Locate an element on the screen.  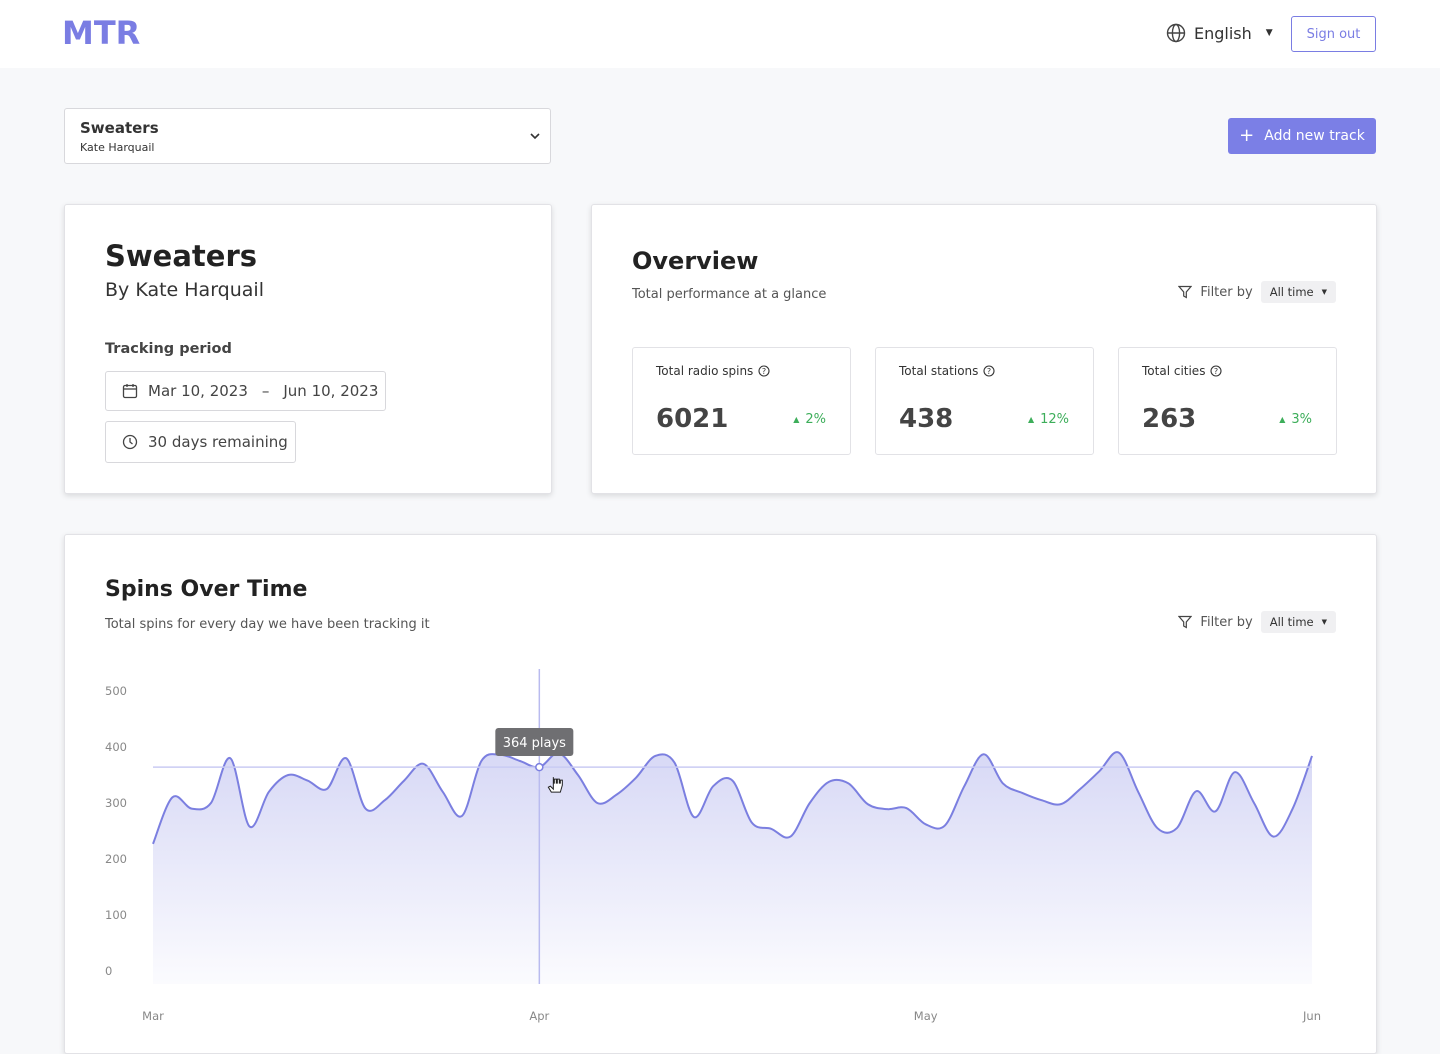
language-select: English ▼ is located at coordinates (1219, 33).